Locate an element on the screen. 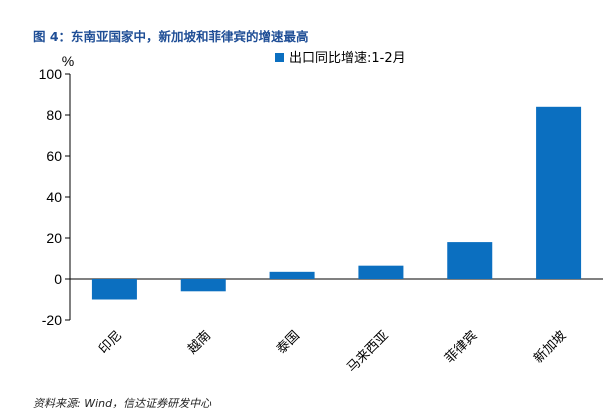  y-tick-label: 0 is located at coordinates (58, 279).